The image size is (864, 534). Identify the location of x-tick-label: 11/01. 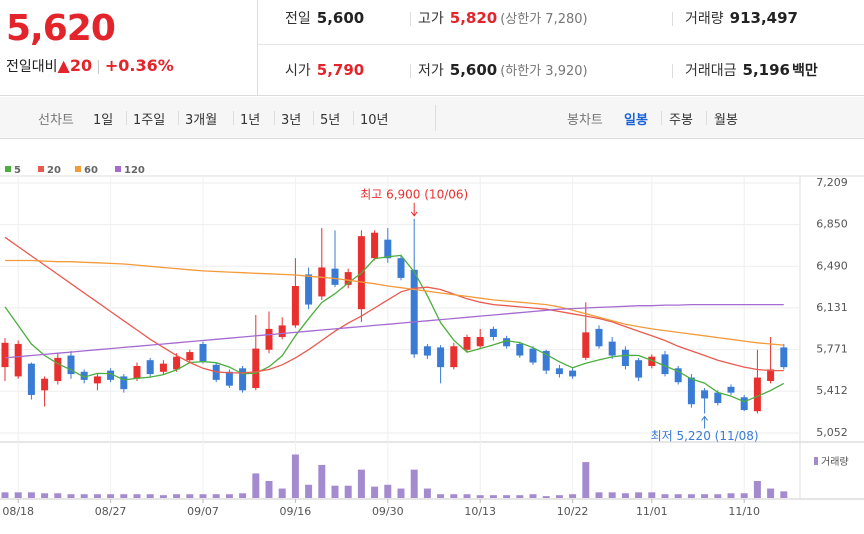
(652, 511).